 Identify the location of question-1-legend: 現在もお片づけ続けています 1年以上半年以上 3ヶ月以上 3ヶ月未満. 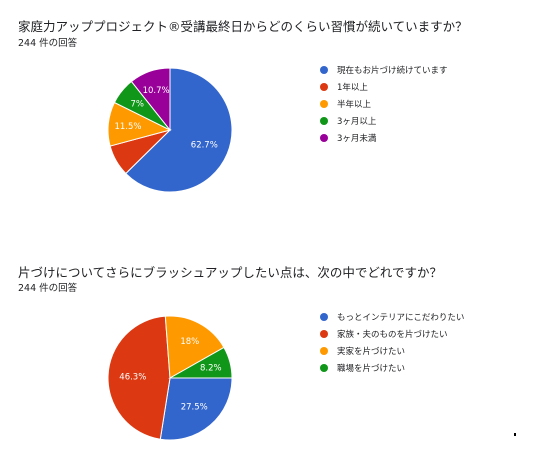
(384, 103).